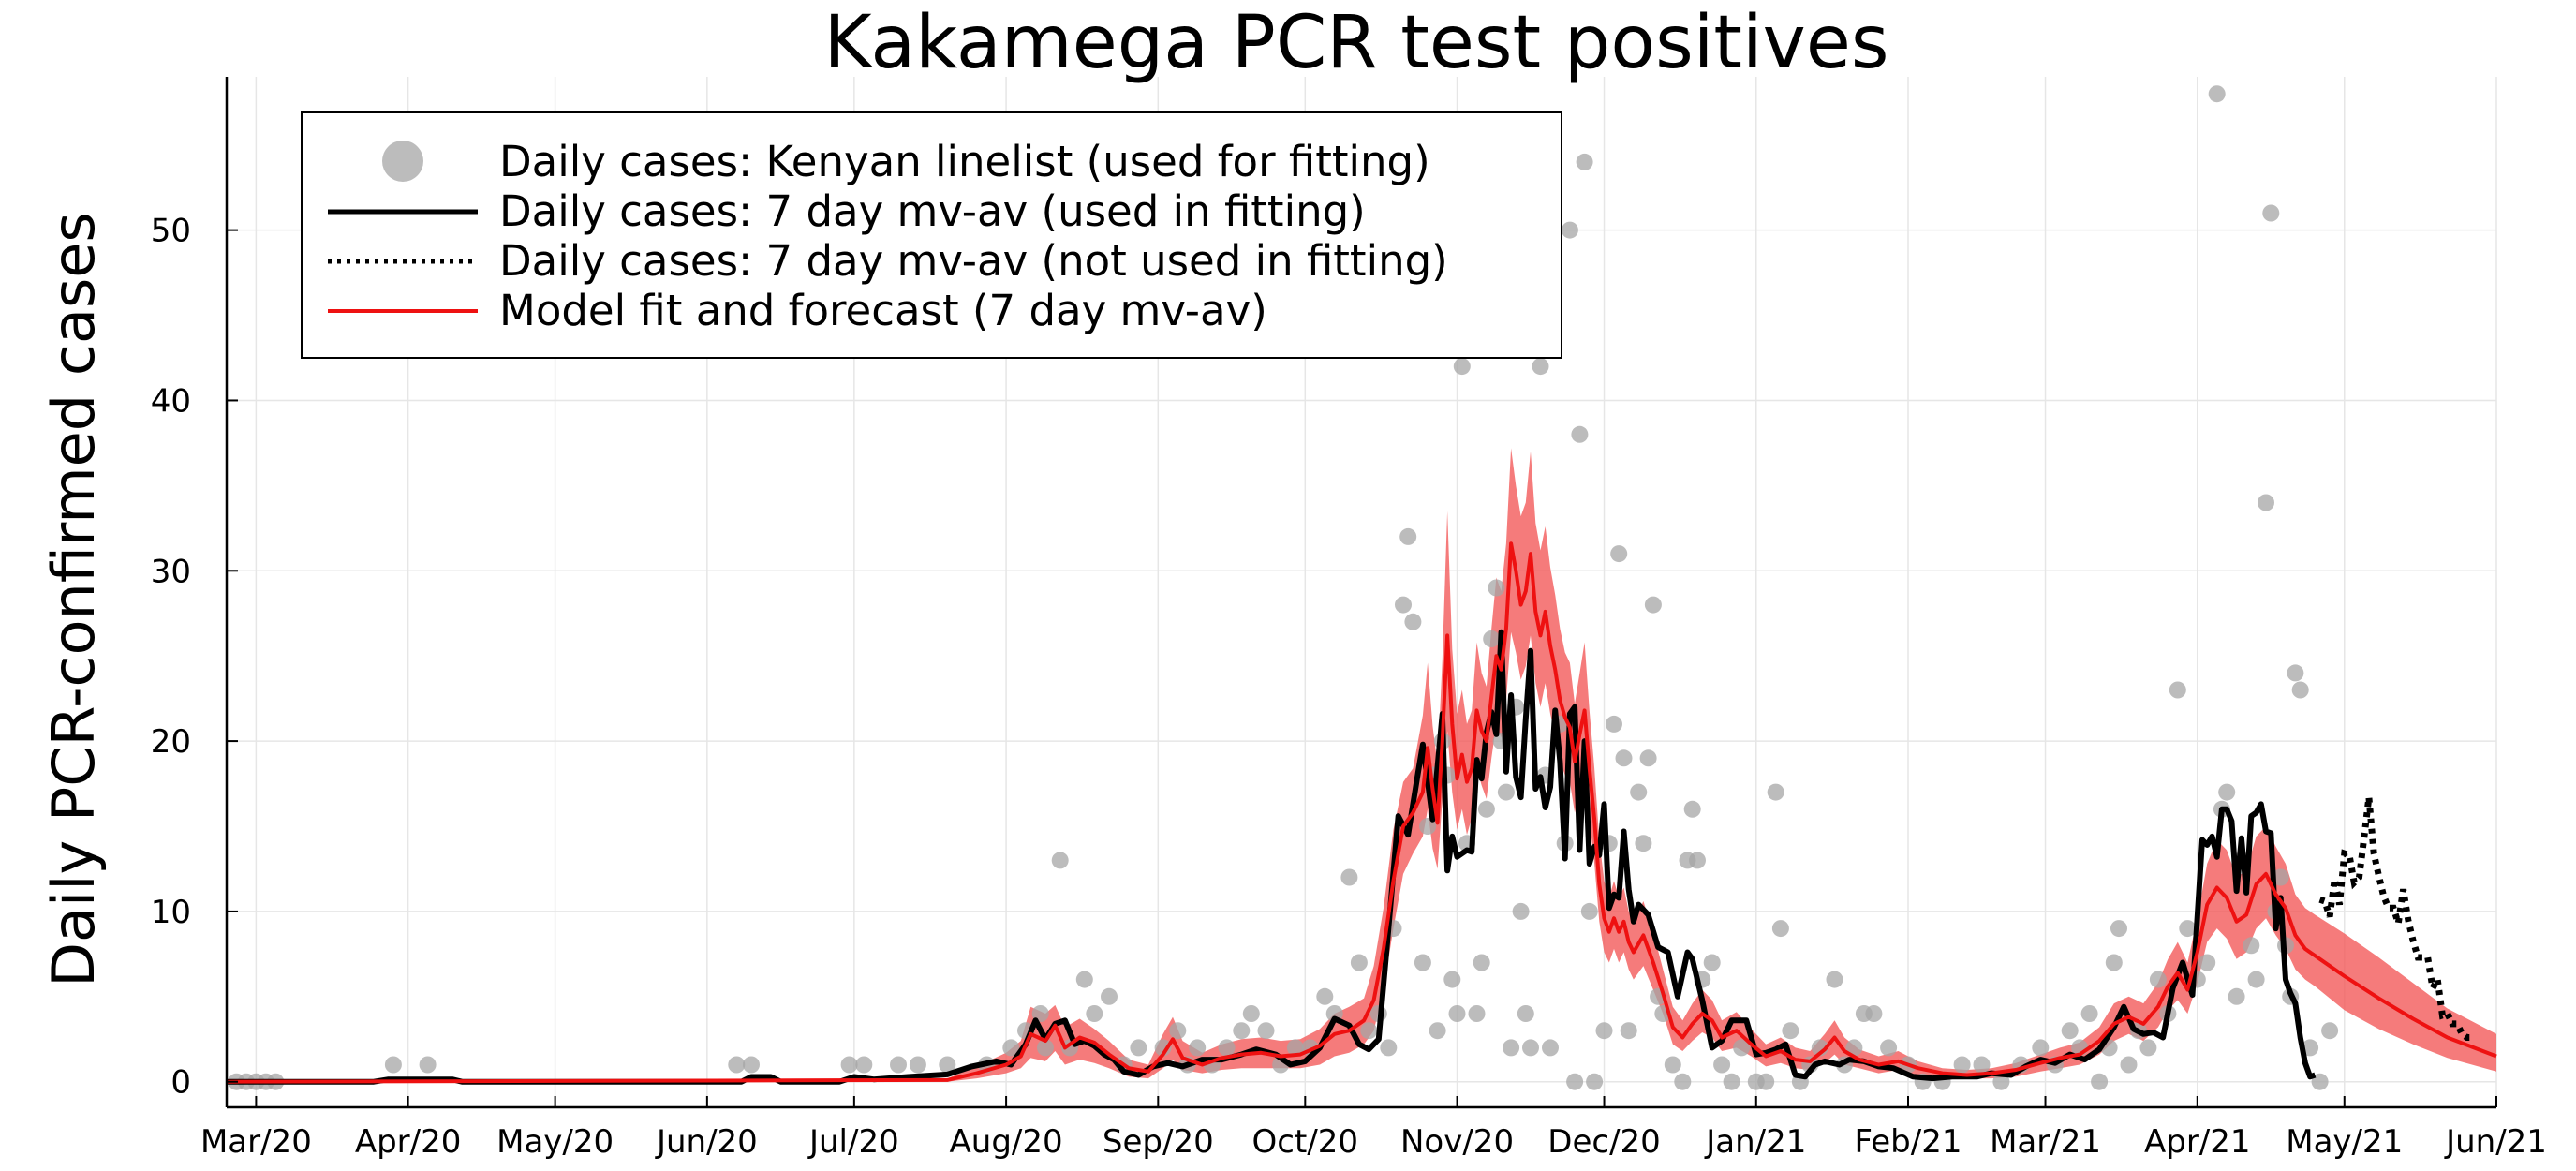 The width and height of the screenshot is (2576, 1171). Describe the element at coordinates (1007, 1142) in the screenshot. I see `x-tick-label: Aug/20` at that location.